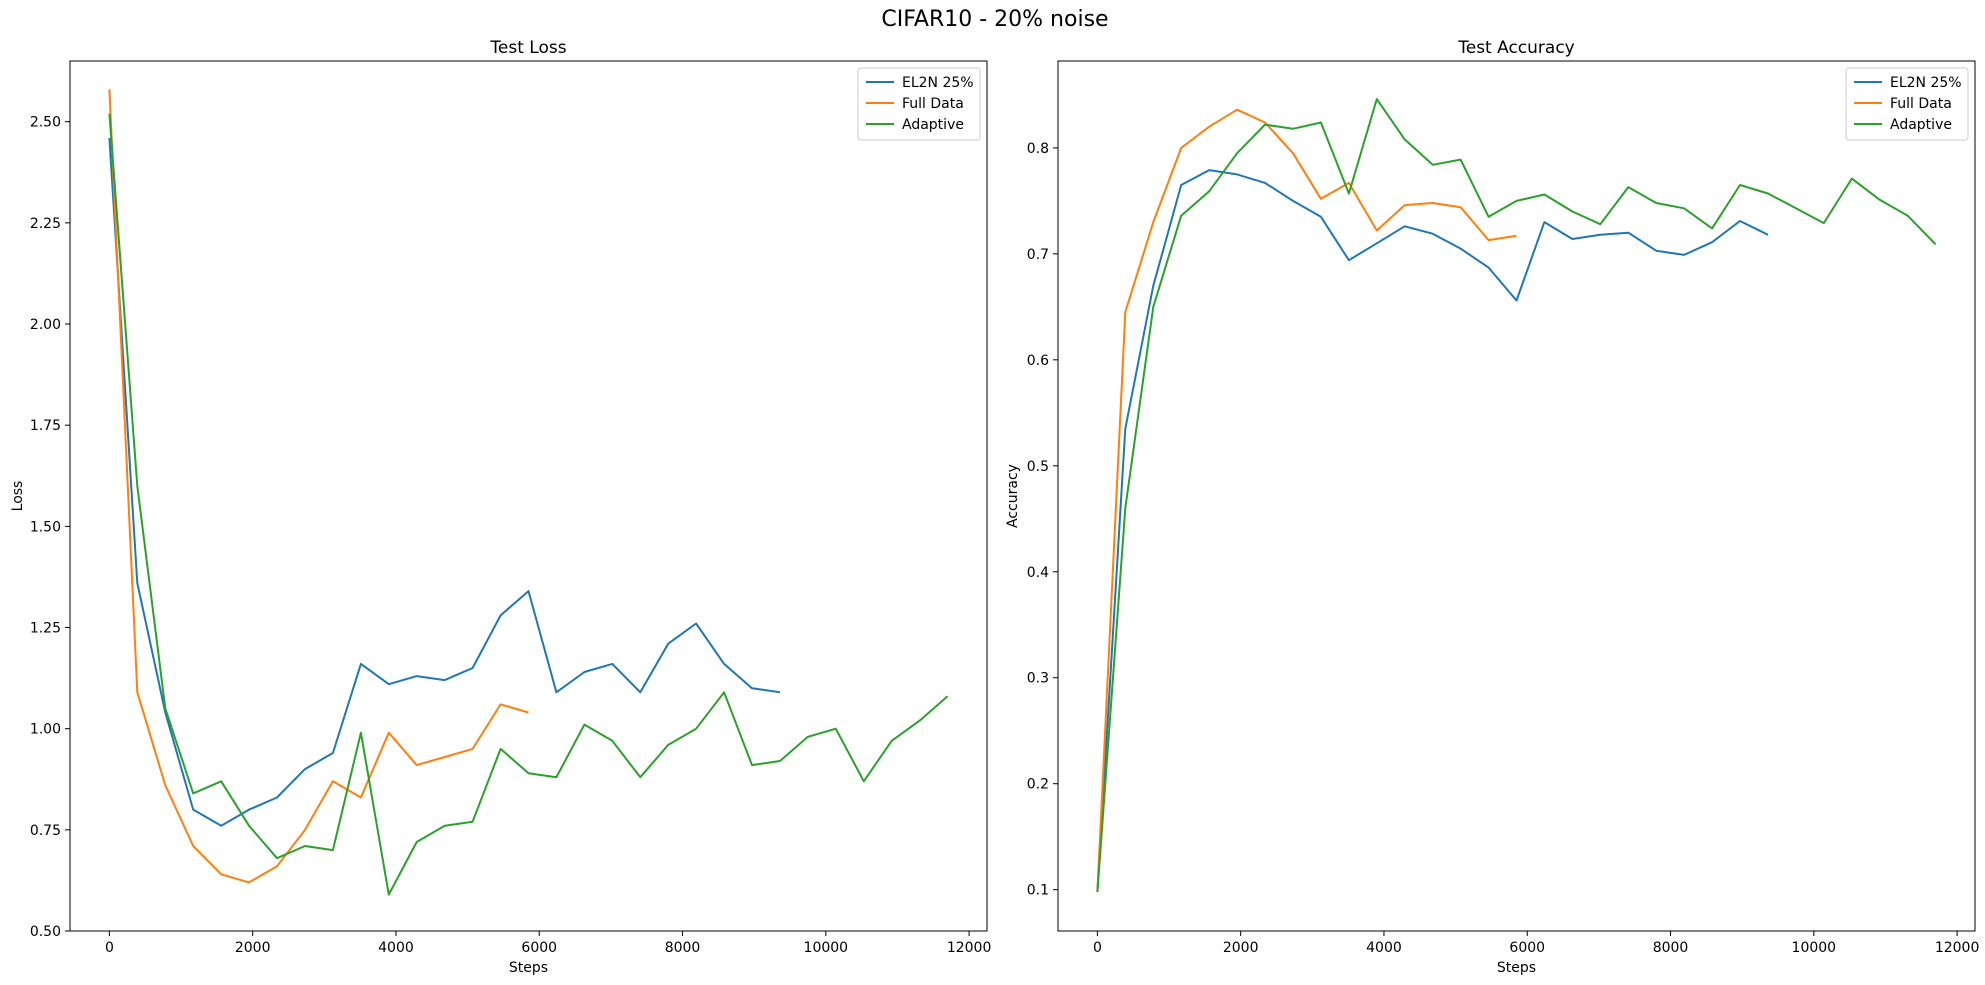 The width and height of the screenshot is (1985, 985). What do you see at coordinates (969, 948) in the screenshot?
I see `loss-x-tick-label: 12000` at bounding box center [969, 948].